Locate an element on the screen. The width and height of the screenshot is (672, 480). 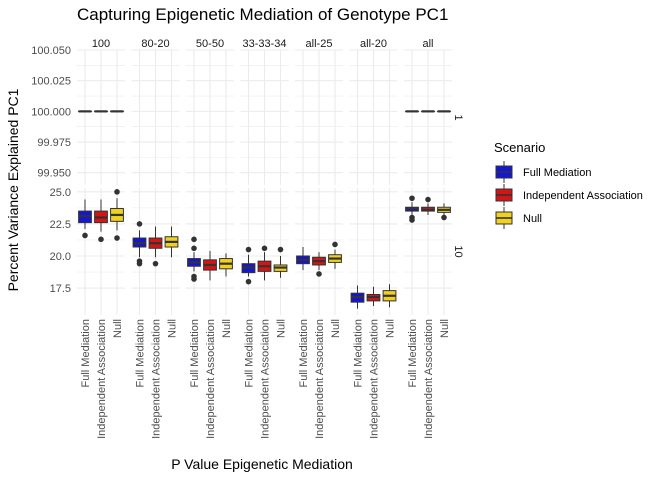
facet-column-label: 33-33-34 is located at coordinates (264, 44).